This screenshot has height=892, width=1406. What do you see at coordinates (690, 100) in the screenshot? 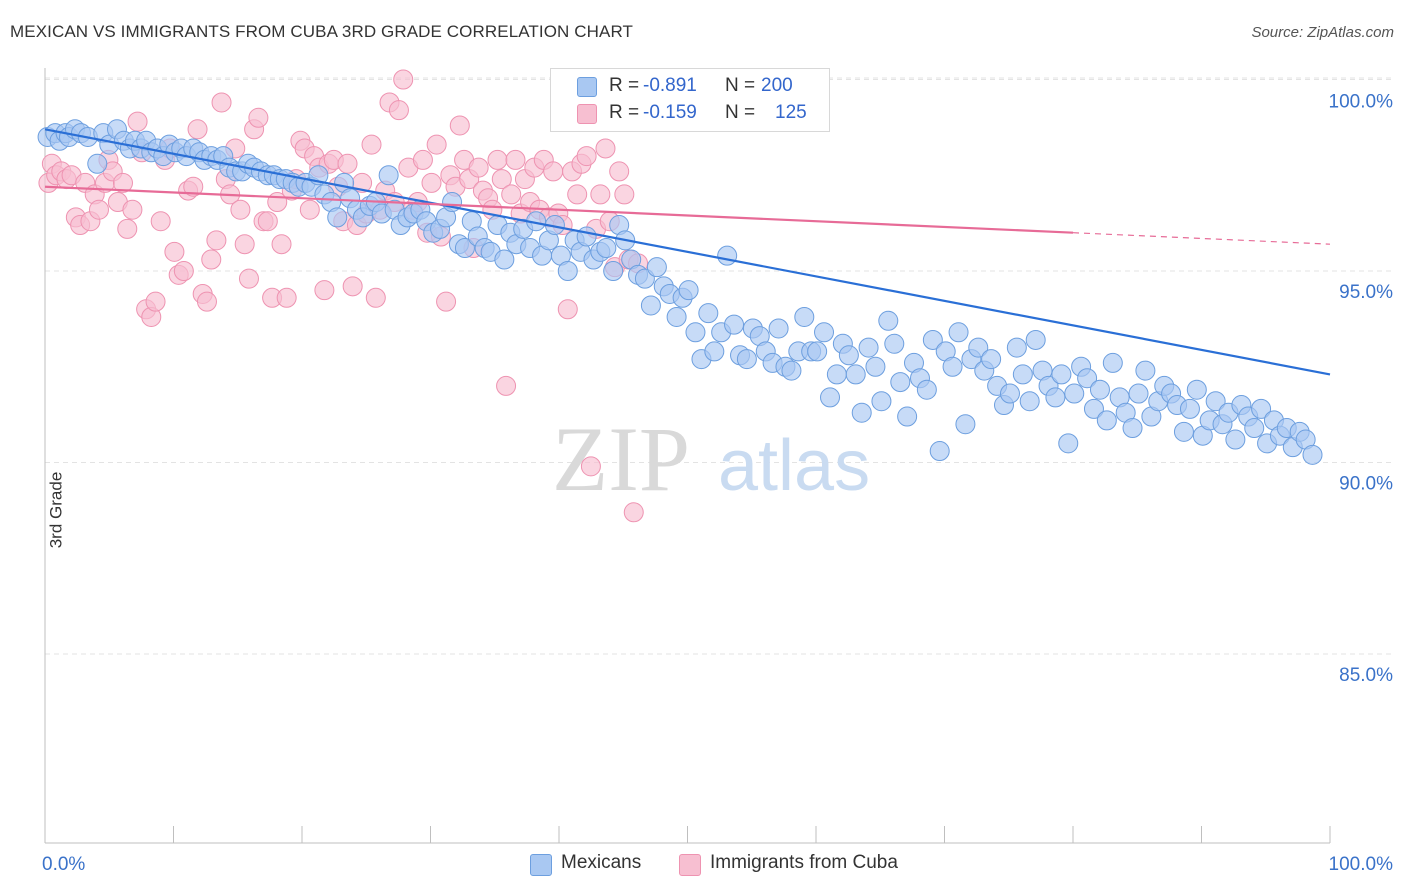
I see `stats-box: R = -0.891 N = 200 R = -0.159 N = 125` at bounding box center [690, 100].